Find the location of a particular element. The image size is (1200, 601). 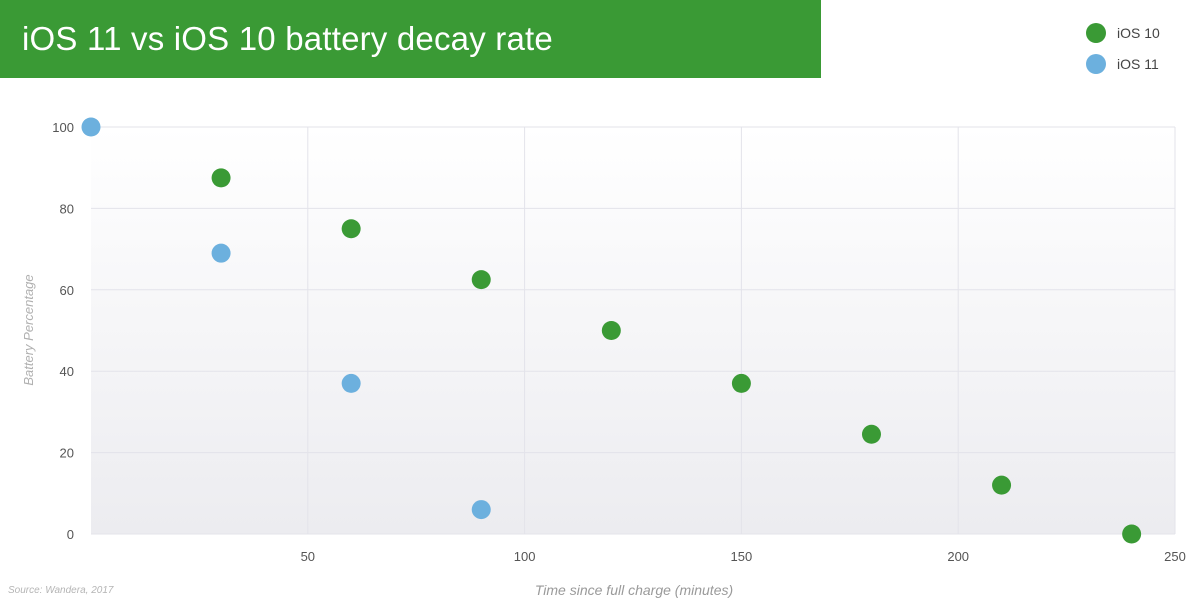

legend-item-ios11: iOS 11 is located at coordinates (1123, 64).